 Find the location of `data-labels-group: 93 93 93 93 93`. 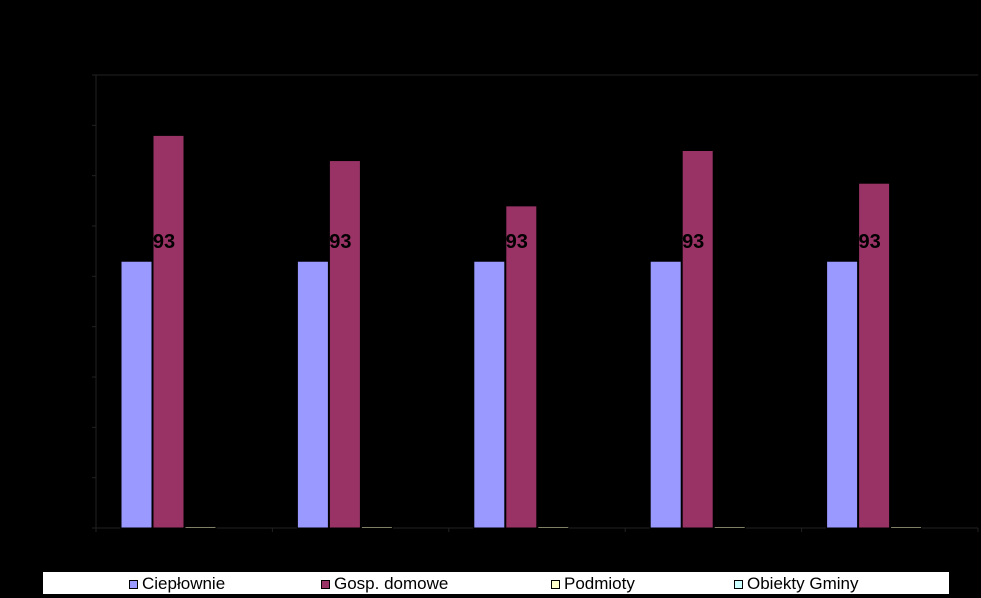

data-labels-group: 93 93 93 93 93 is located at coordinates (517, 242).